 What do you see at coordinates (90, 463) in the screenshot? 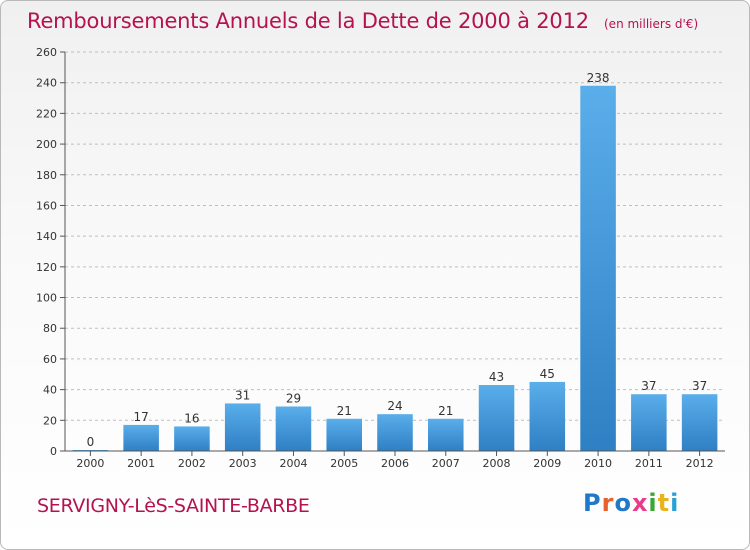
I see `x-tick-label: 2000` at bounding box center [90, 463].